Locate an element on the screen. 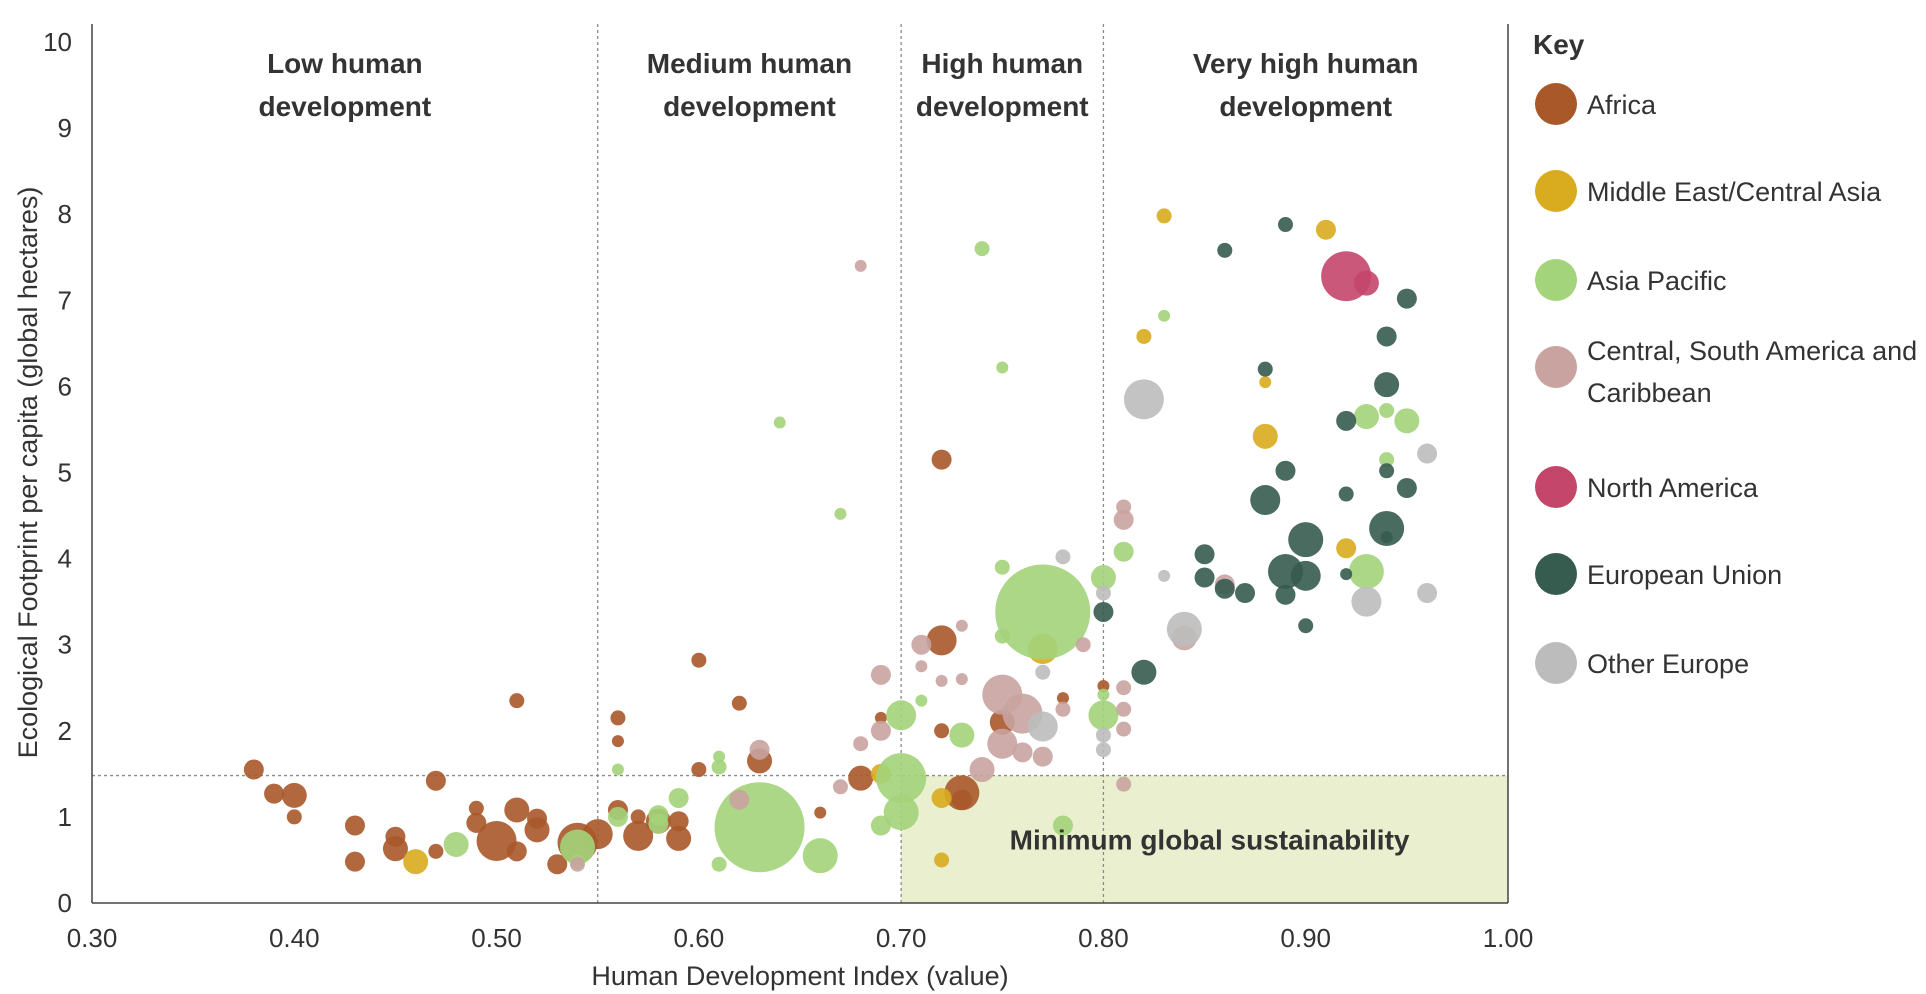  series-other-europe is located at coordinates (1232, 568).